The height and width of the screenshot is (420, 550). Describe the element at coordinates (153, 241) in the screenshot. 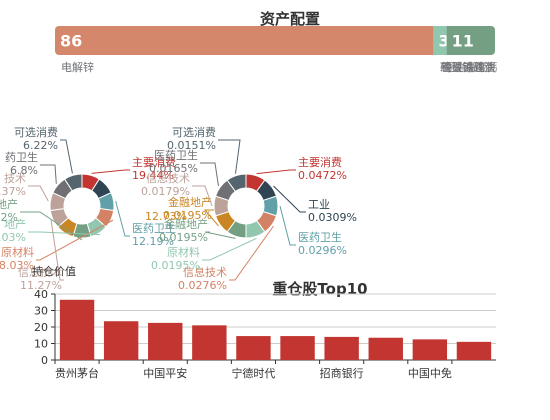

I see `donut-label-value: 12.19%` at that location.